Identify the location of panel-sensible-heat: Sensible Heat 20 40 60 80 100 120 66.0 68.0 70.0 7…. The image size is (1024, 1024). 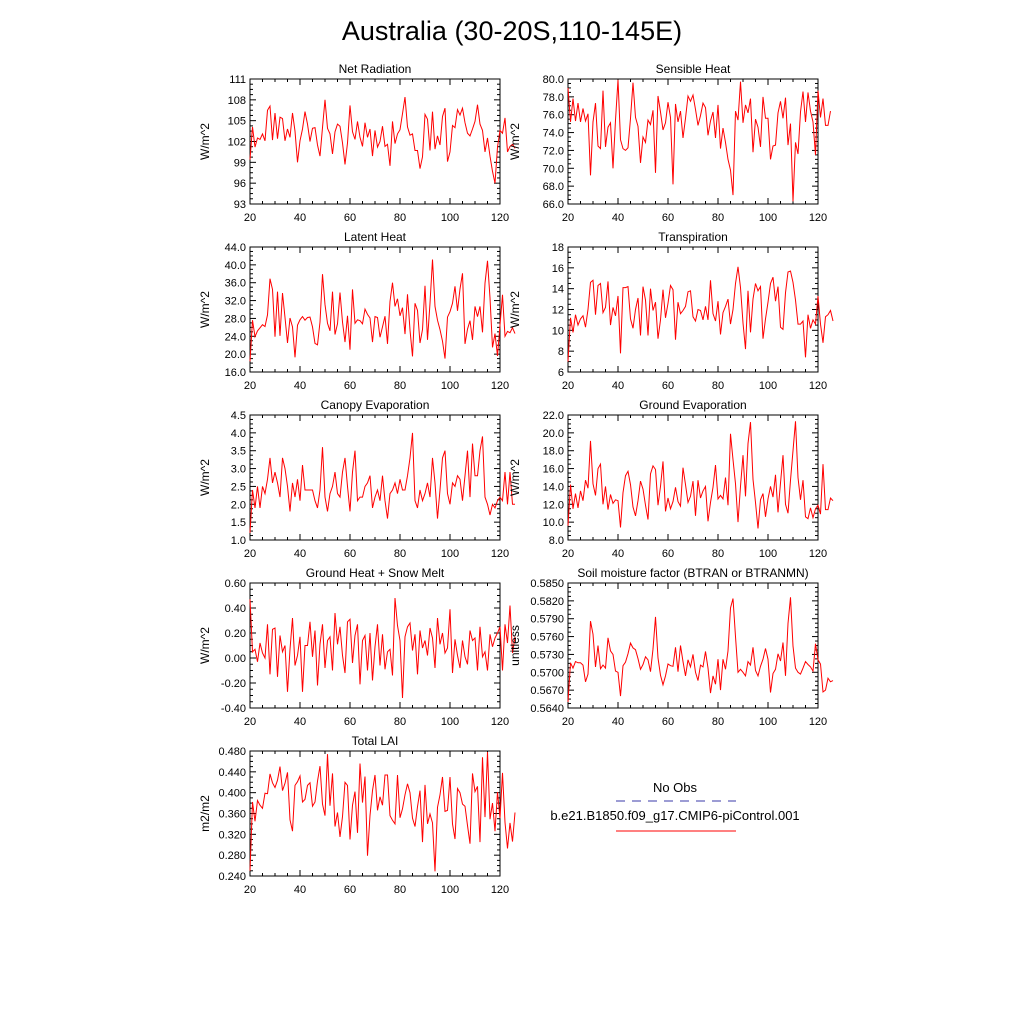
(669, 143).